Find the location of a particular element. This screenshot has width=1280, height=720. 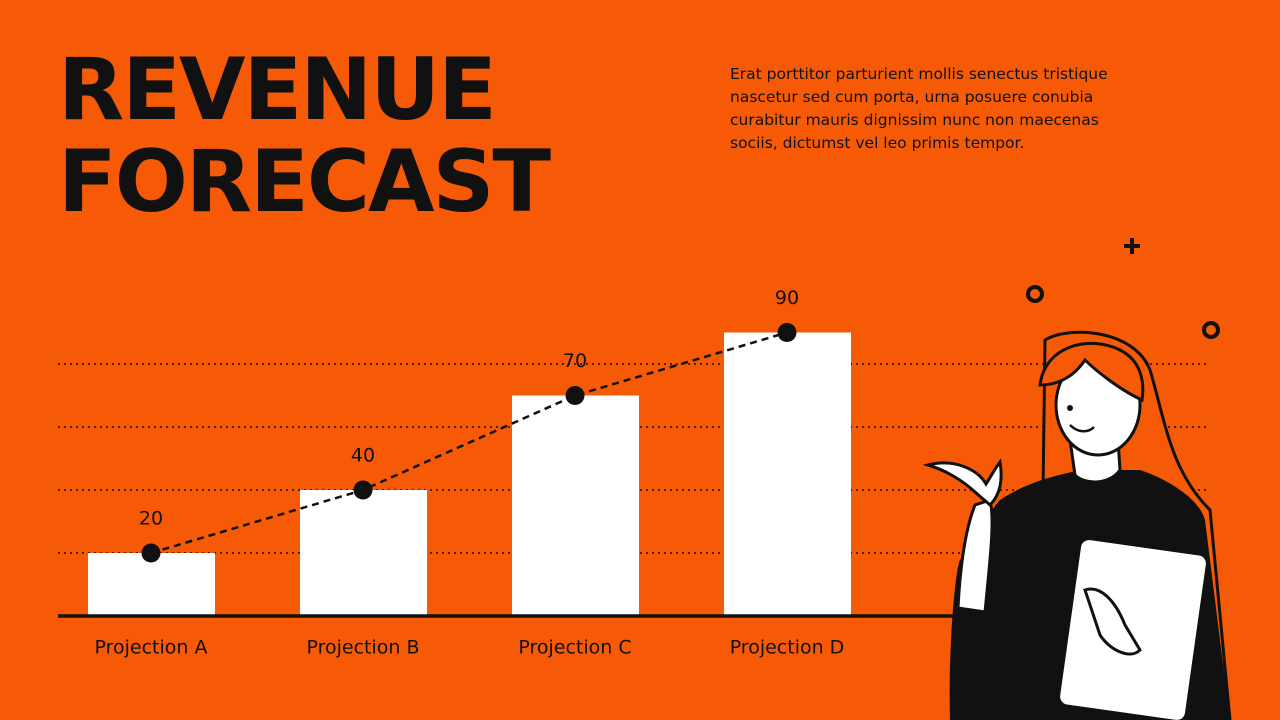

hair-front is located at coordinates (1091, 372).